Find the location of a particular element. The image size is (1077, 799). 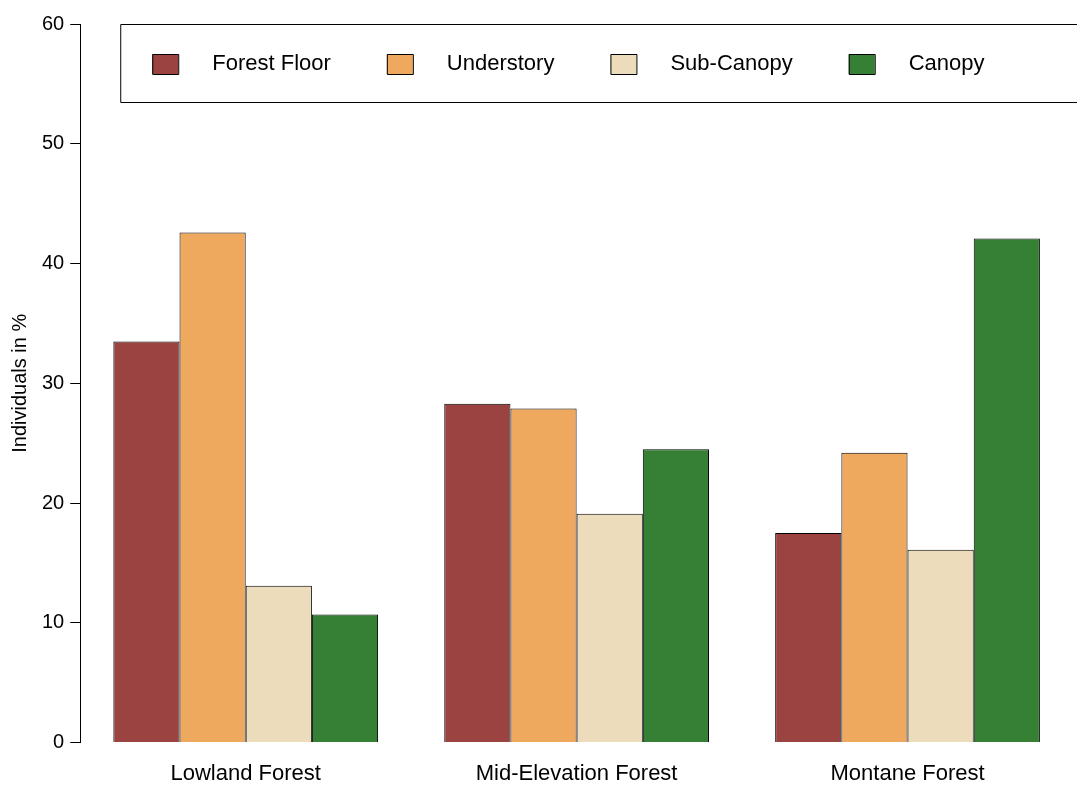

y-tick-label: 50 is located at coordinates (53, 142).